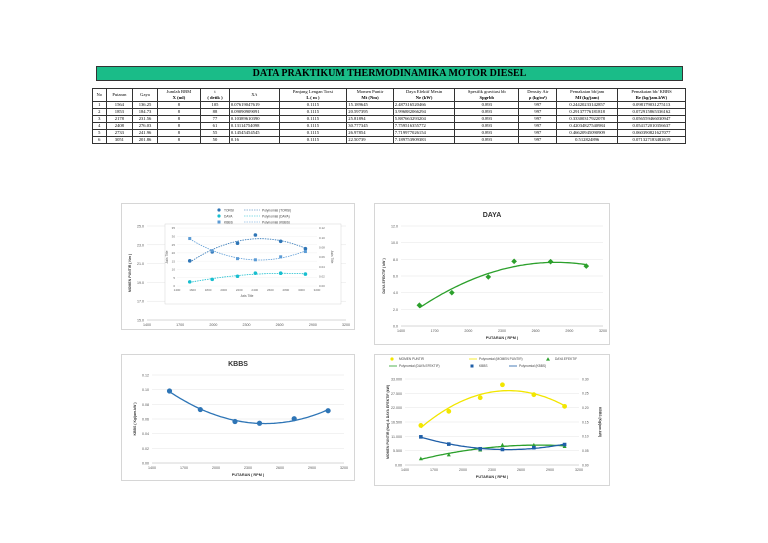 This screenshot has height=543, width=768. Describe the element at coordinates (247, 277) in the screenshot. I see `daya-trendline` at that location.